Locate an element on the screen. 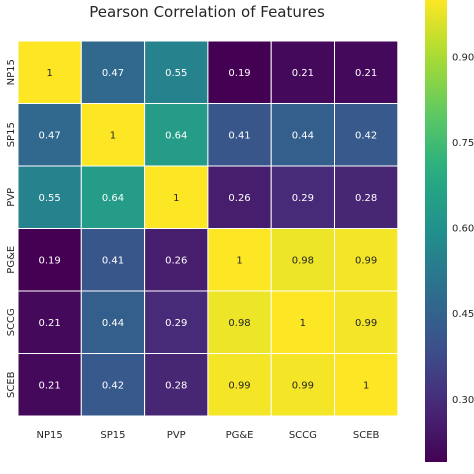  x-axis-tick-labels: NP15 SP15 PVP PG&E SCCG SCEB is located at coordinates (208, 435).